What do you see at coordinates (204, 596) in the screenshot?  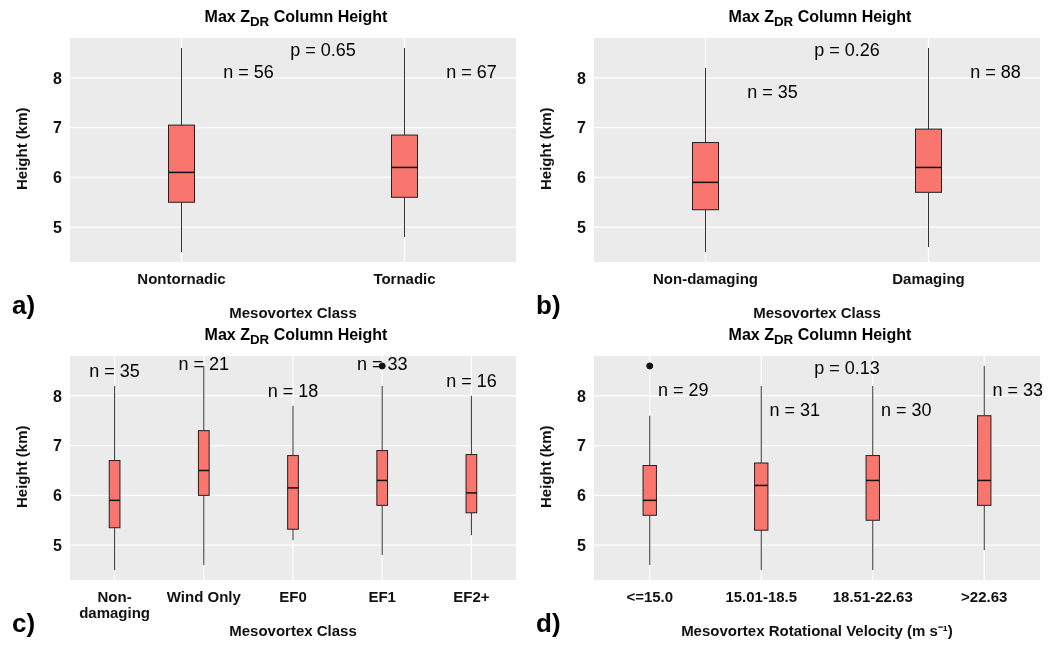 I see `x-tick-label: Wind Only` at bounding box center [204, 596].